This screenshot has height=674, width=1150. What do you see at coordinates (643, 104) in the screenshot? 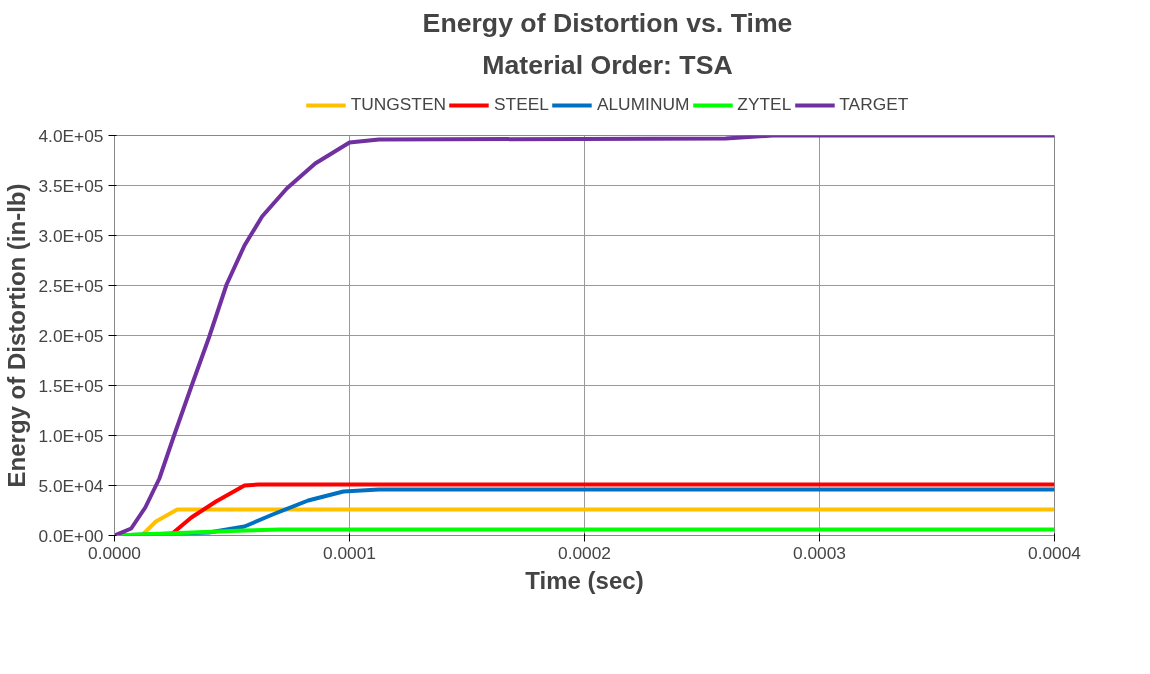
I see `legend-label: ALUMINUM` at bounding box center [643, 104].